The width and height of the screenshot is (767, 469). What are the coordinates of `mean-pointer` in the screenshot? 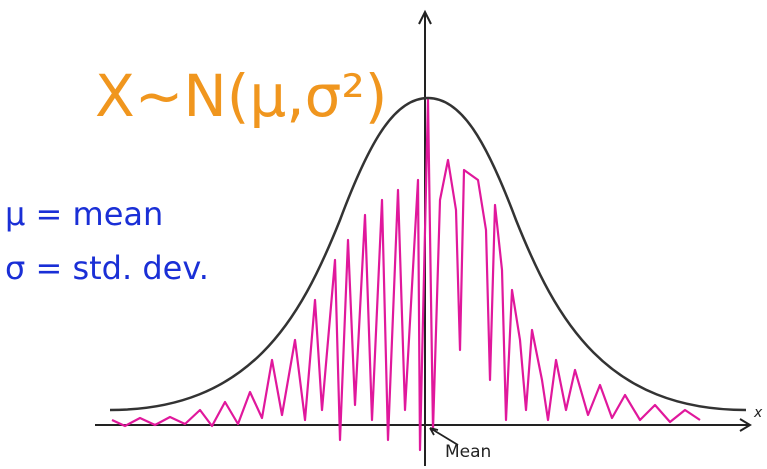 It's located at (444, 436).